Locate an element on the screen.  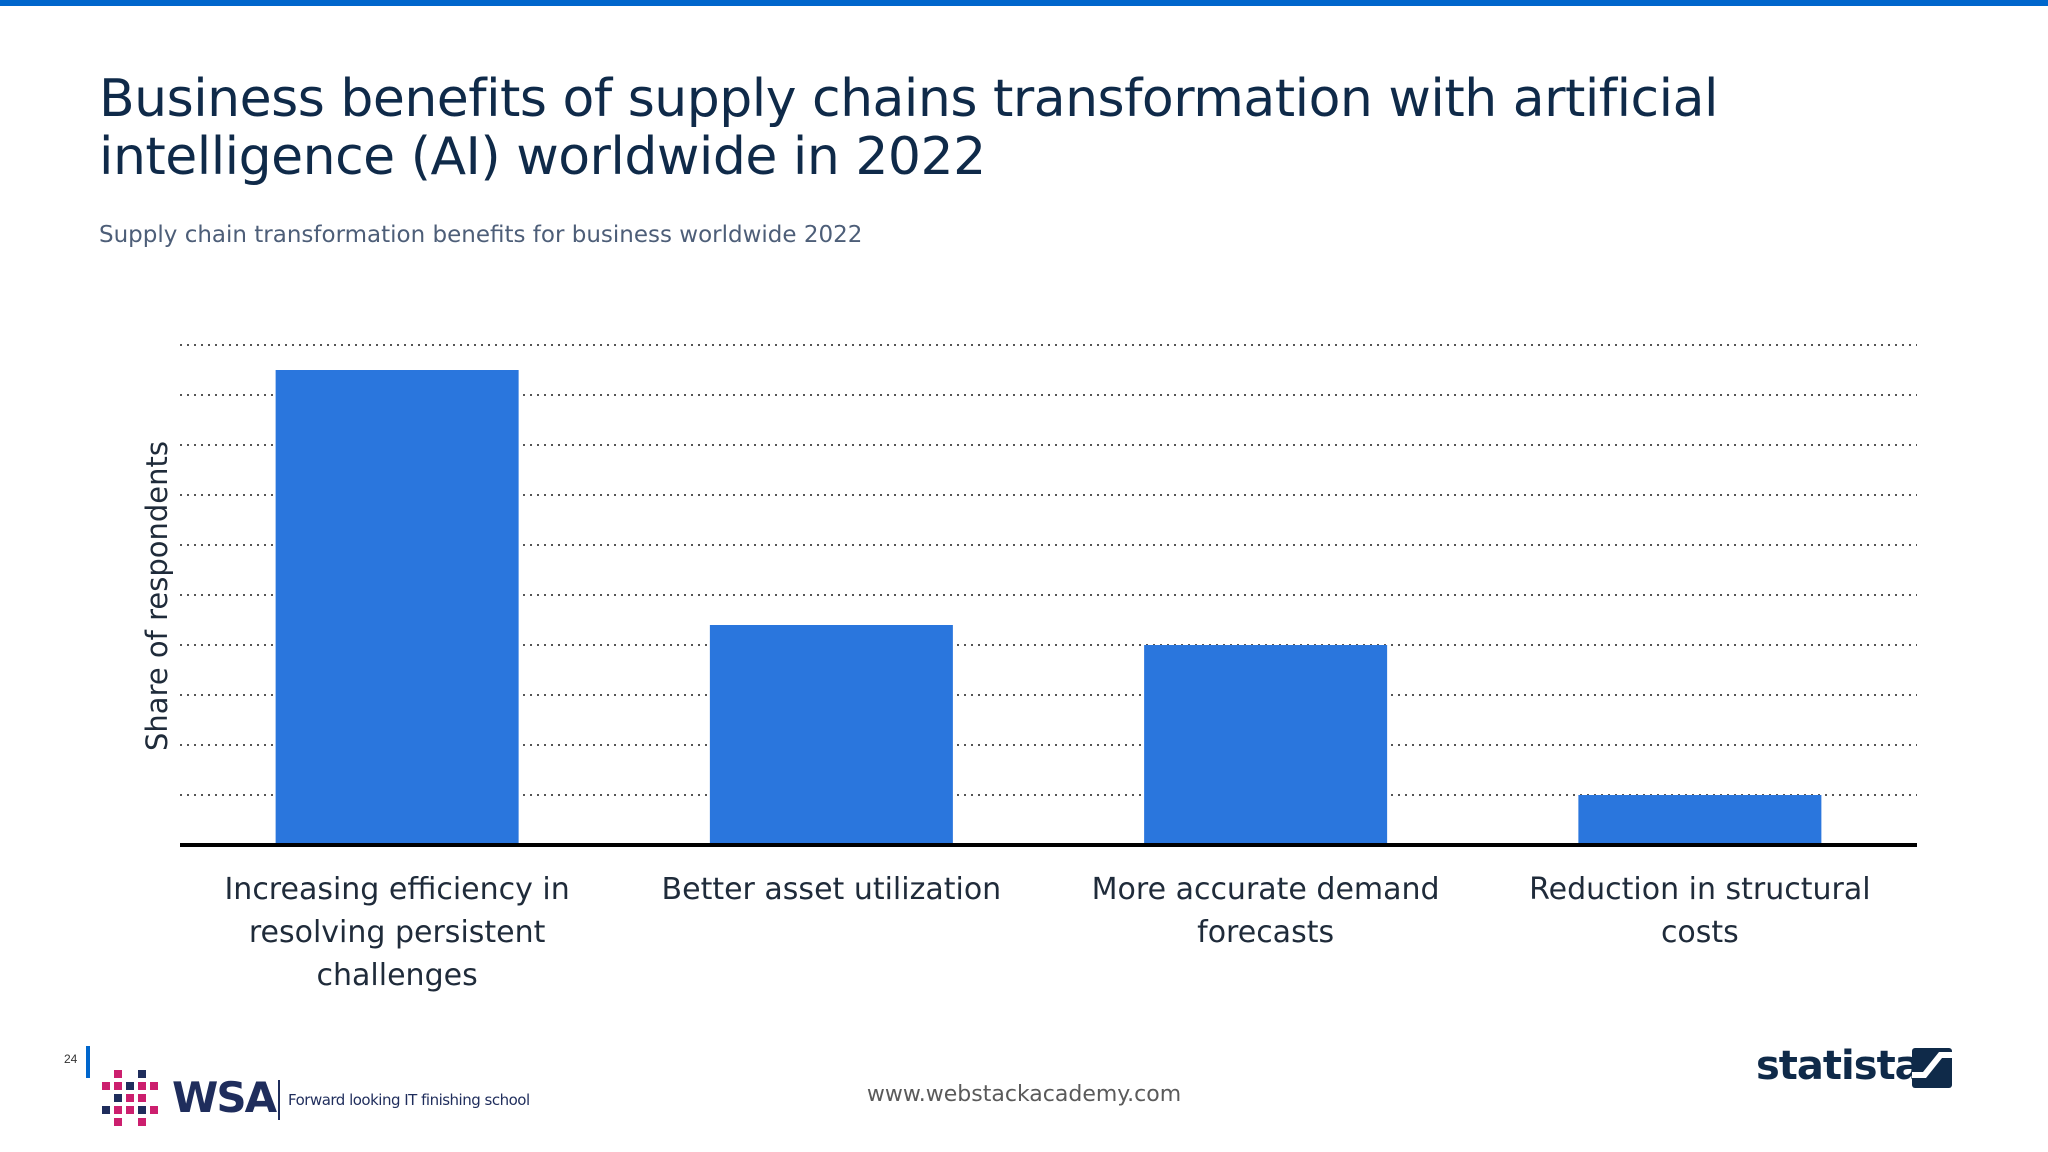
wsa-logo: WSA Forward looking IT finishing school is located at coordinates (315, 1099).